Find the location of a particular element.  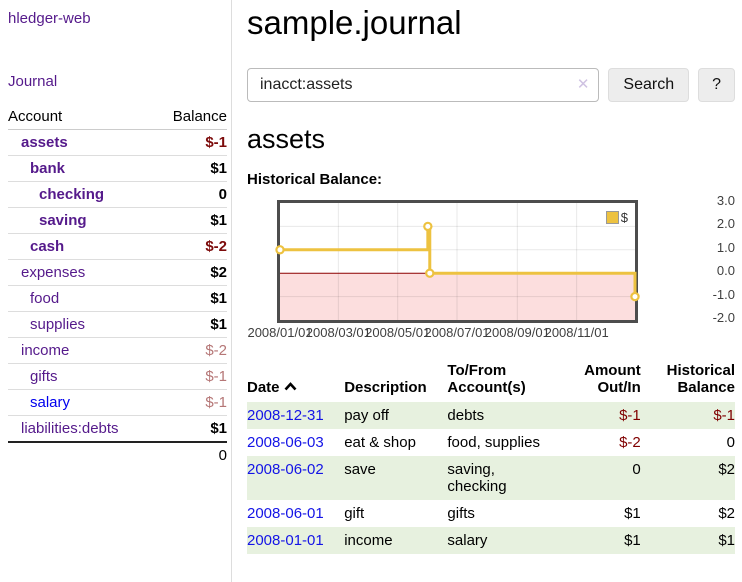

account-link-saving: saving is located at coordinates (63, 220).